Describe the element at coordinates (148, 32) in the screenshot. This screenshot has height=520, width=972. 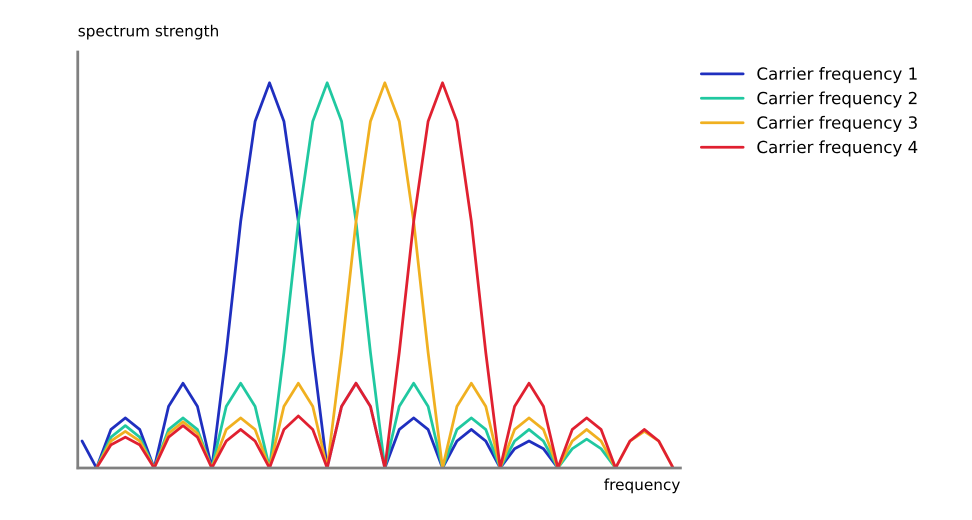
I see `y-axis-title: spectrum strength` at that location.